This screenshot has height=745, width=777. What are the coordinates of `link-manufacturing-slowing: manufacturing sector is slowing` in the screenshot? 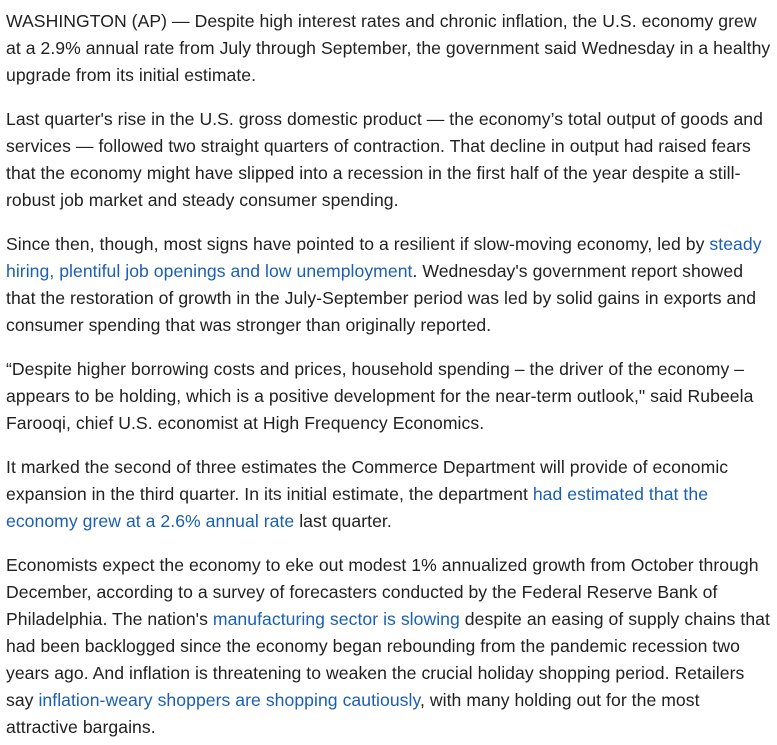 It's located at (336, 619).